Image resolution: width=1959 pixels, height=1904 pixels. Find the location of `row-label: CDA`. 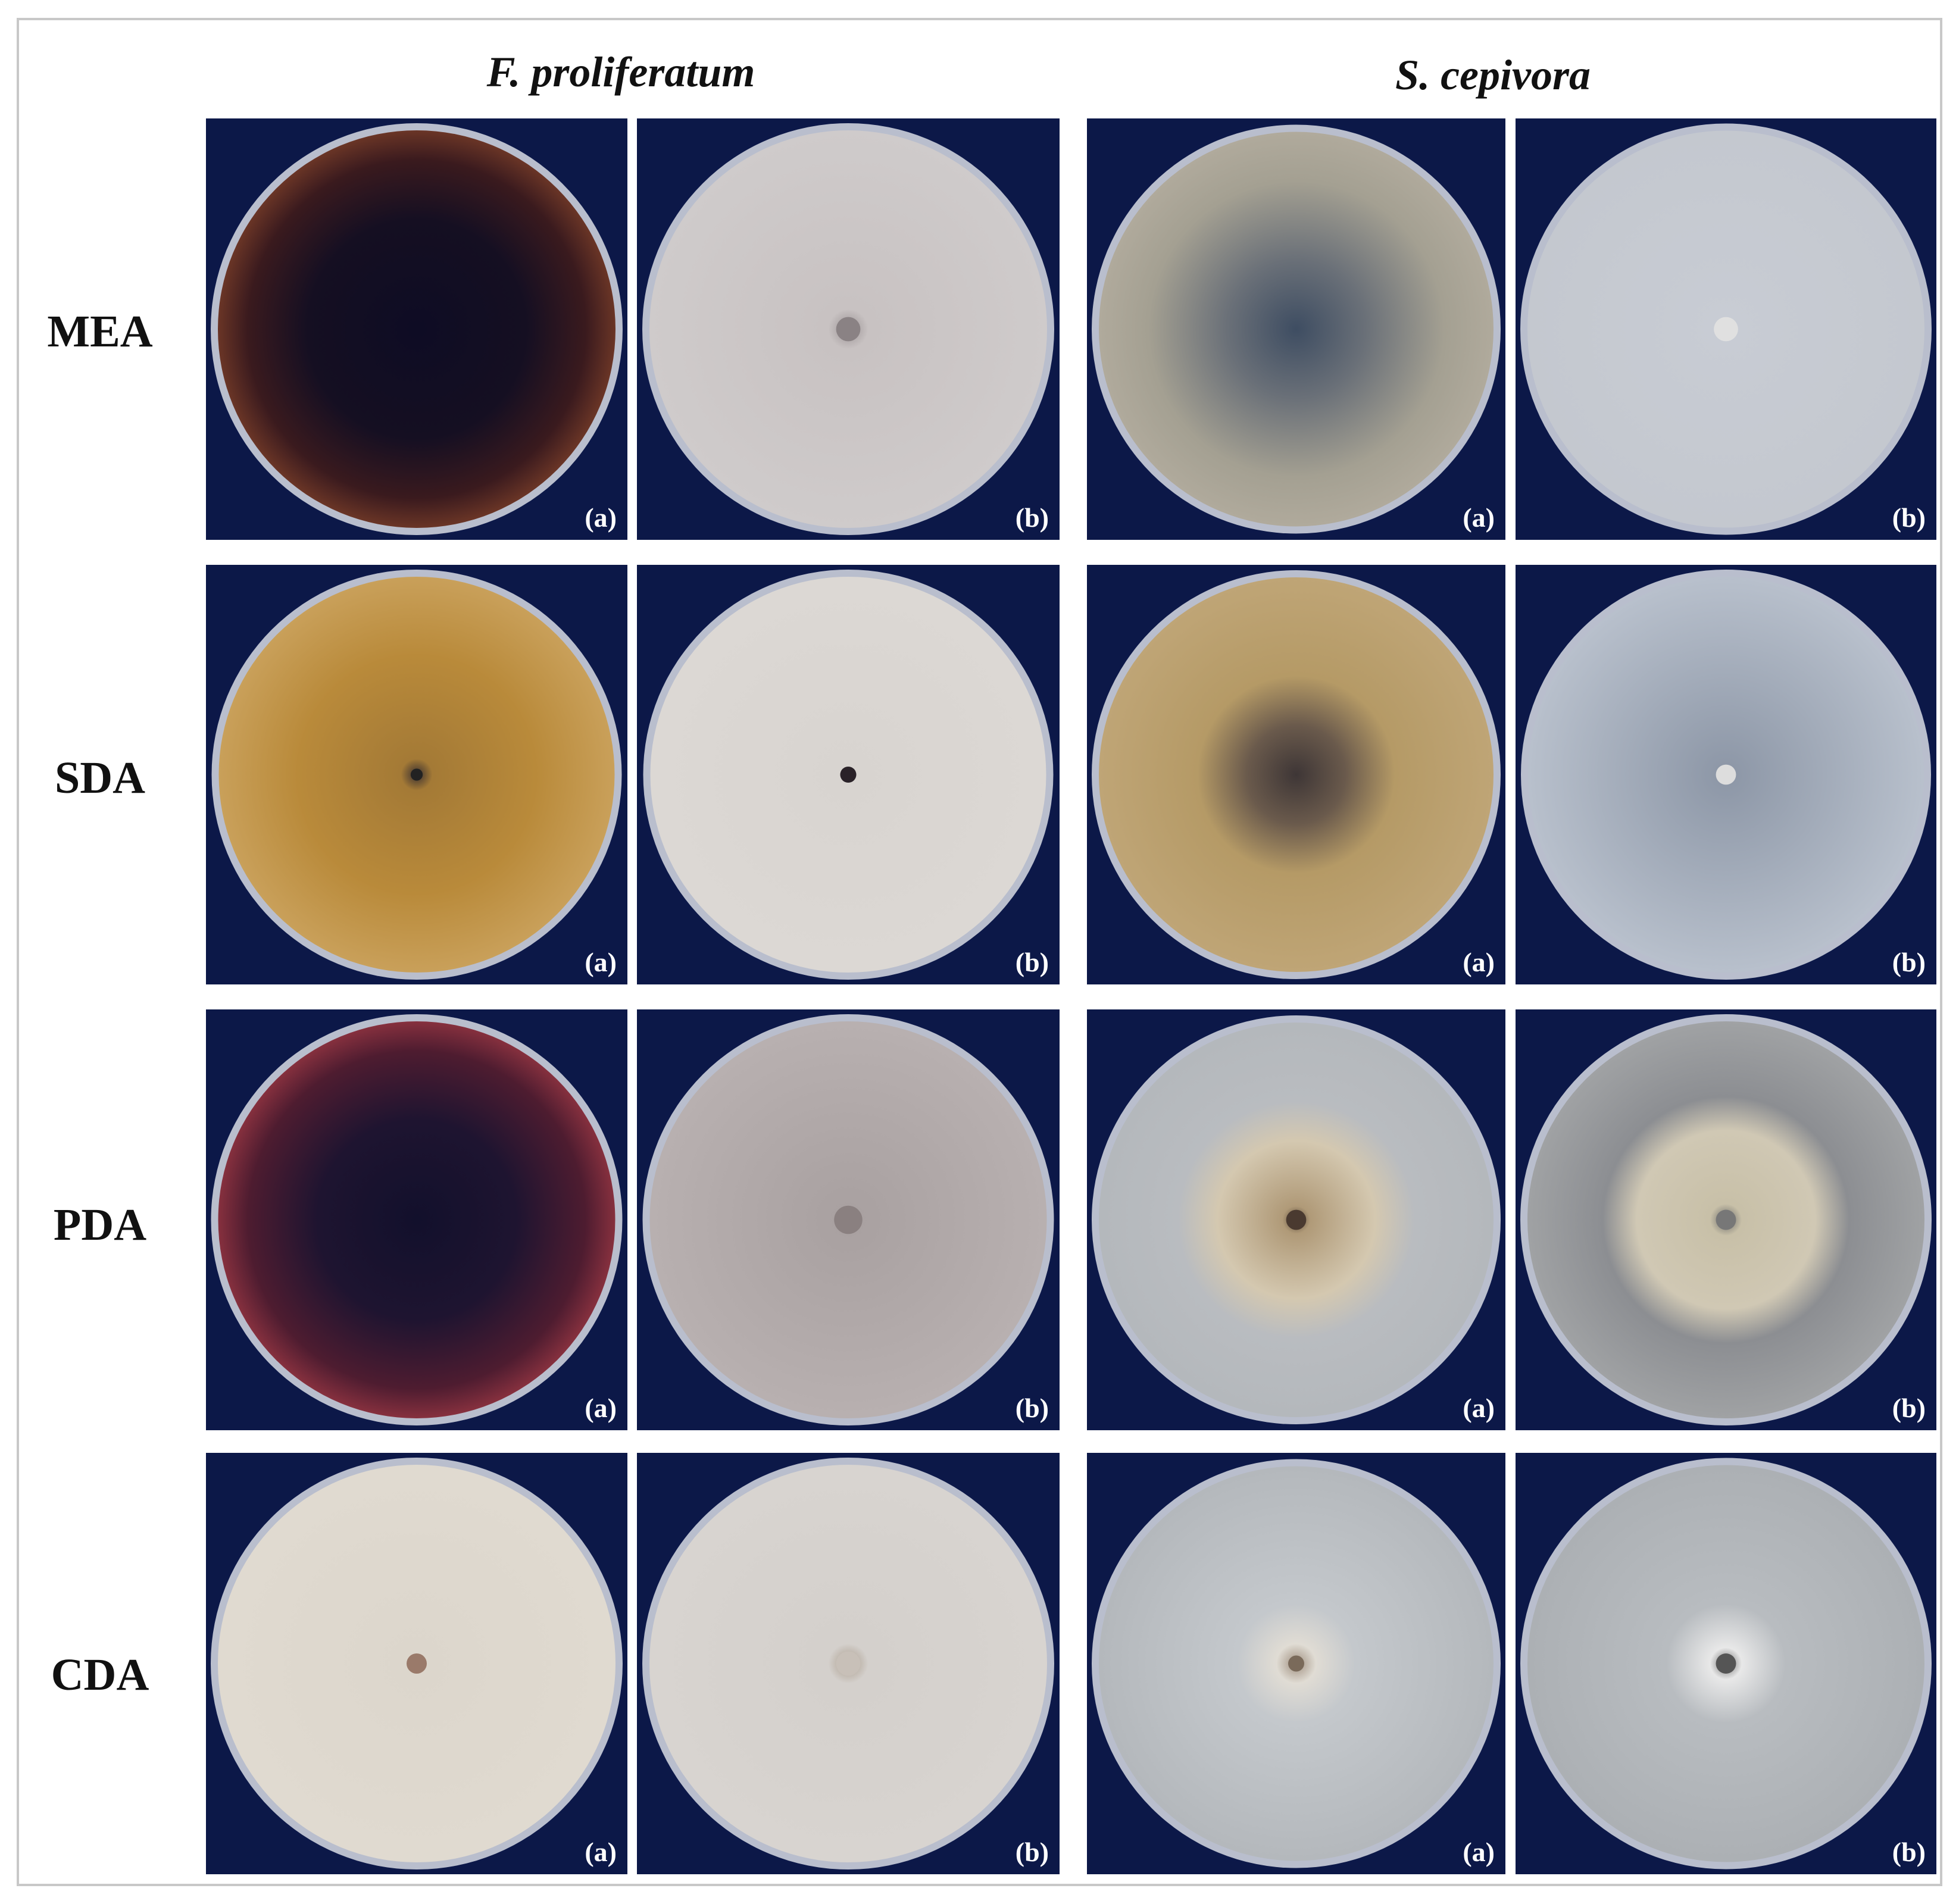

row-label: CDA is located at coordinates (100, 1675).